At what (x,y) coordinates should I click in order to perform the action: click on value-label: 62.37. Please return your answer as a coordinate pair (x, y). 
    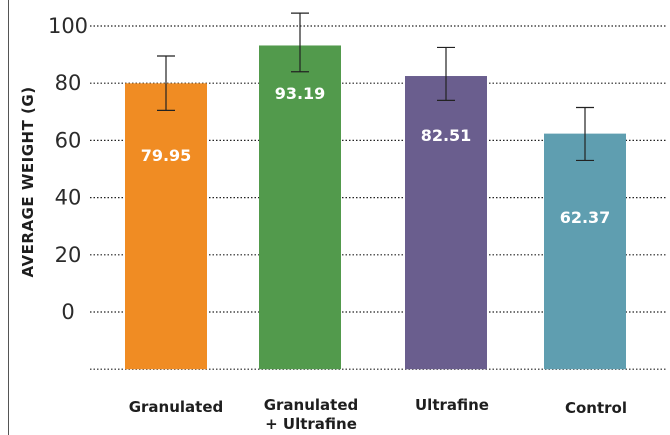
    Looking at the image, I should click on (585, 217).